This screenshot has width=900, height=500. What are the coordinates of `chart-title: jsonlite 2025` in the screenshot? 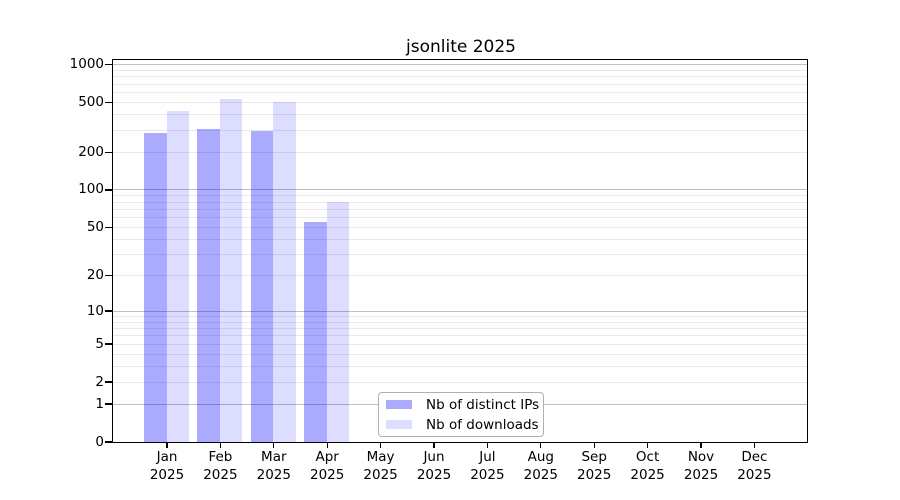 It's located at (461, 47).